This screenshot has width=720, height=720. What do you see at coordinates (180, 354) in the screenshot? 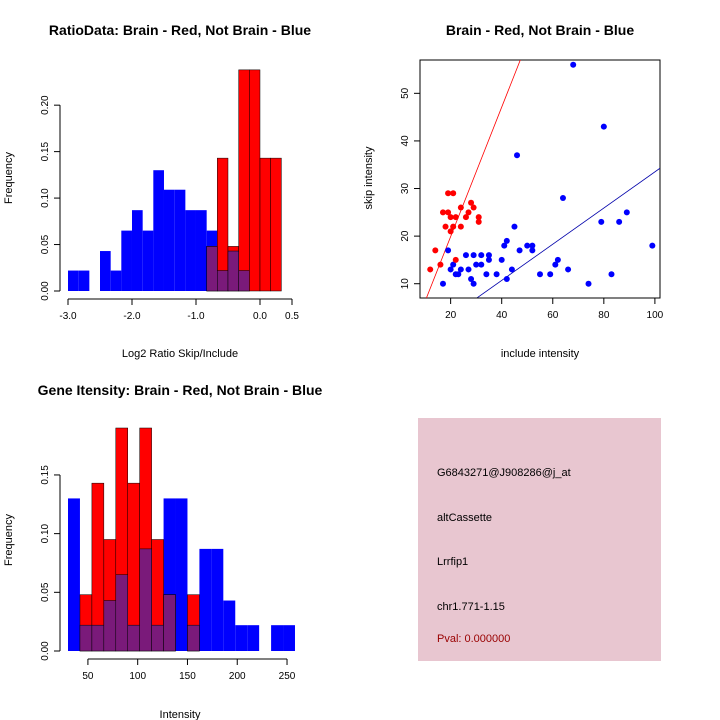
I see `ratio-histogram-xlabel: Log2 Ratio Skip/Include` at bounding box center [180, 354].